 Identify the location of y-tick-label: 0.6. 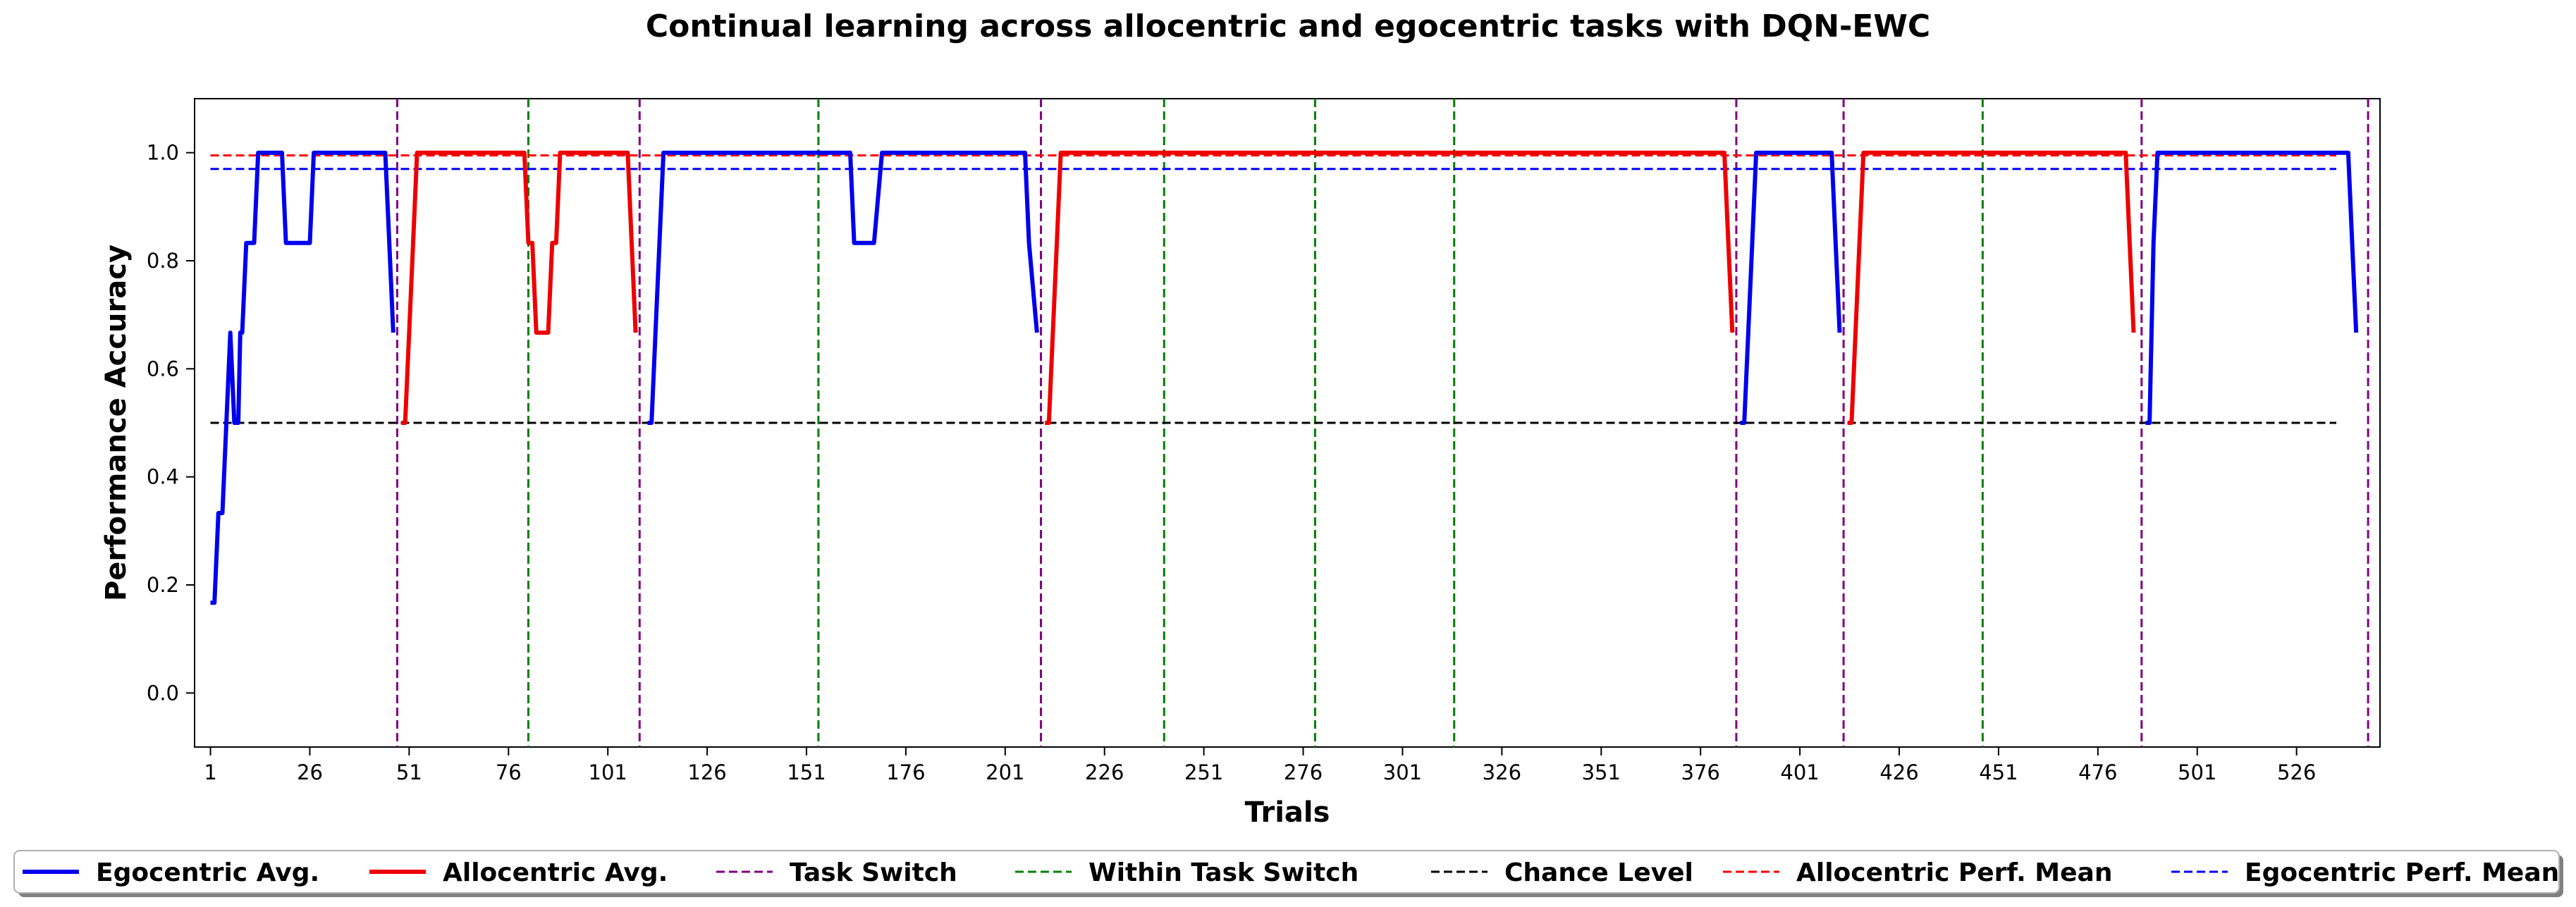
(163, 369).